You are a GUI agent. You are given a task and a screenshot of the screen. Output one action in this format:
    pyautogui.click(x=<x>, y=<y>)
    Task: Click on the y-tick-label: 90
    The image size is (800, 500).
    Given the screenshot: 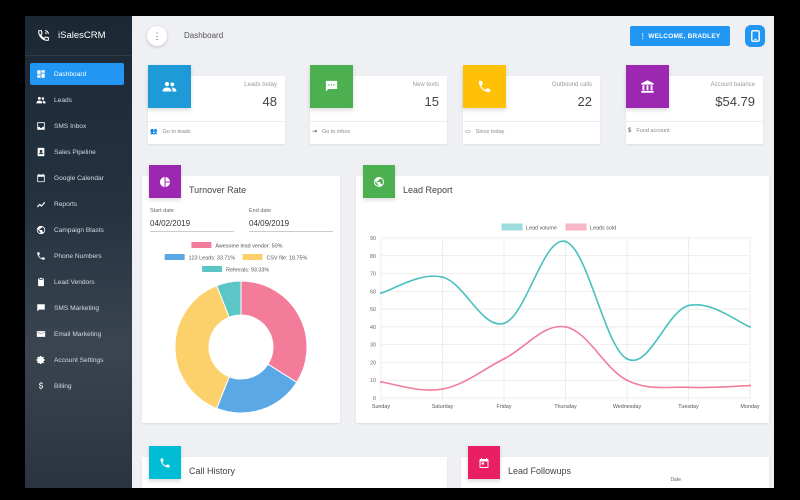 What is the action you would take?
    pyautogui.click(x=373, y=239)
    